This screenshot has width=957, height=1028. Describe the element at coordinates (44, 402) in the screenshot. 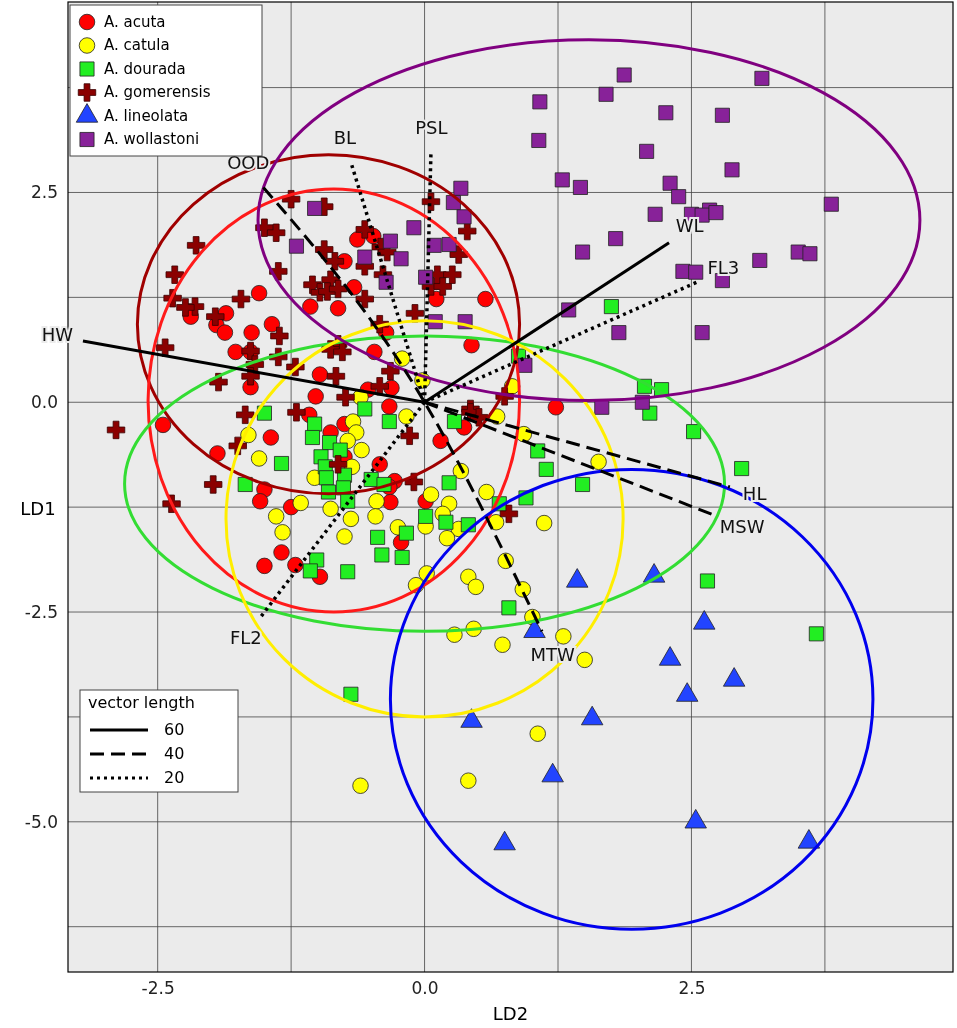

I see `y-tick-label: 0.0` at that location.